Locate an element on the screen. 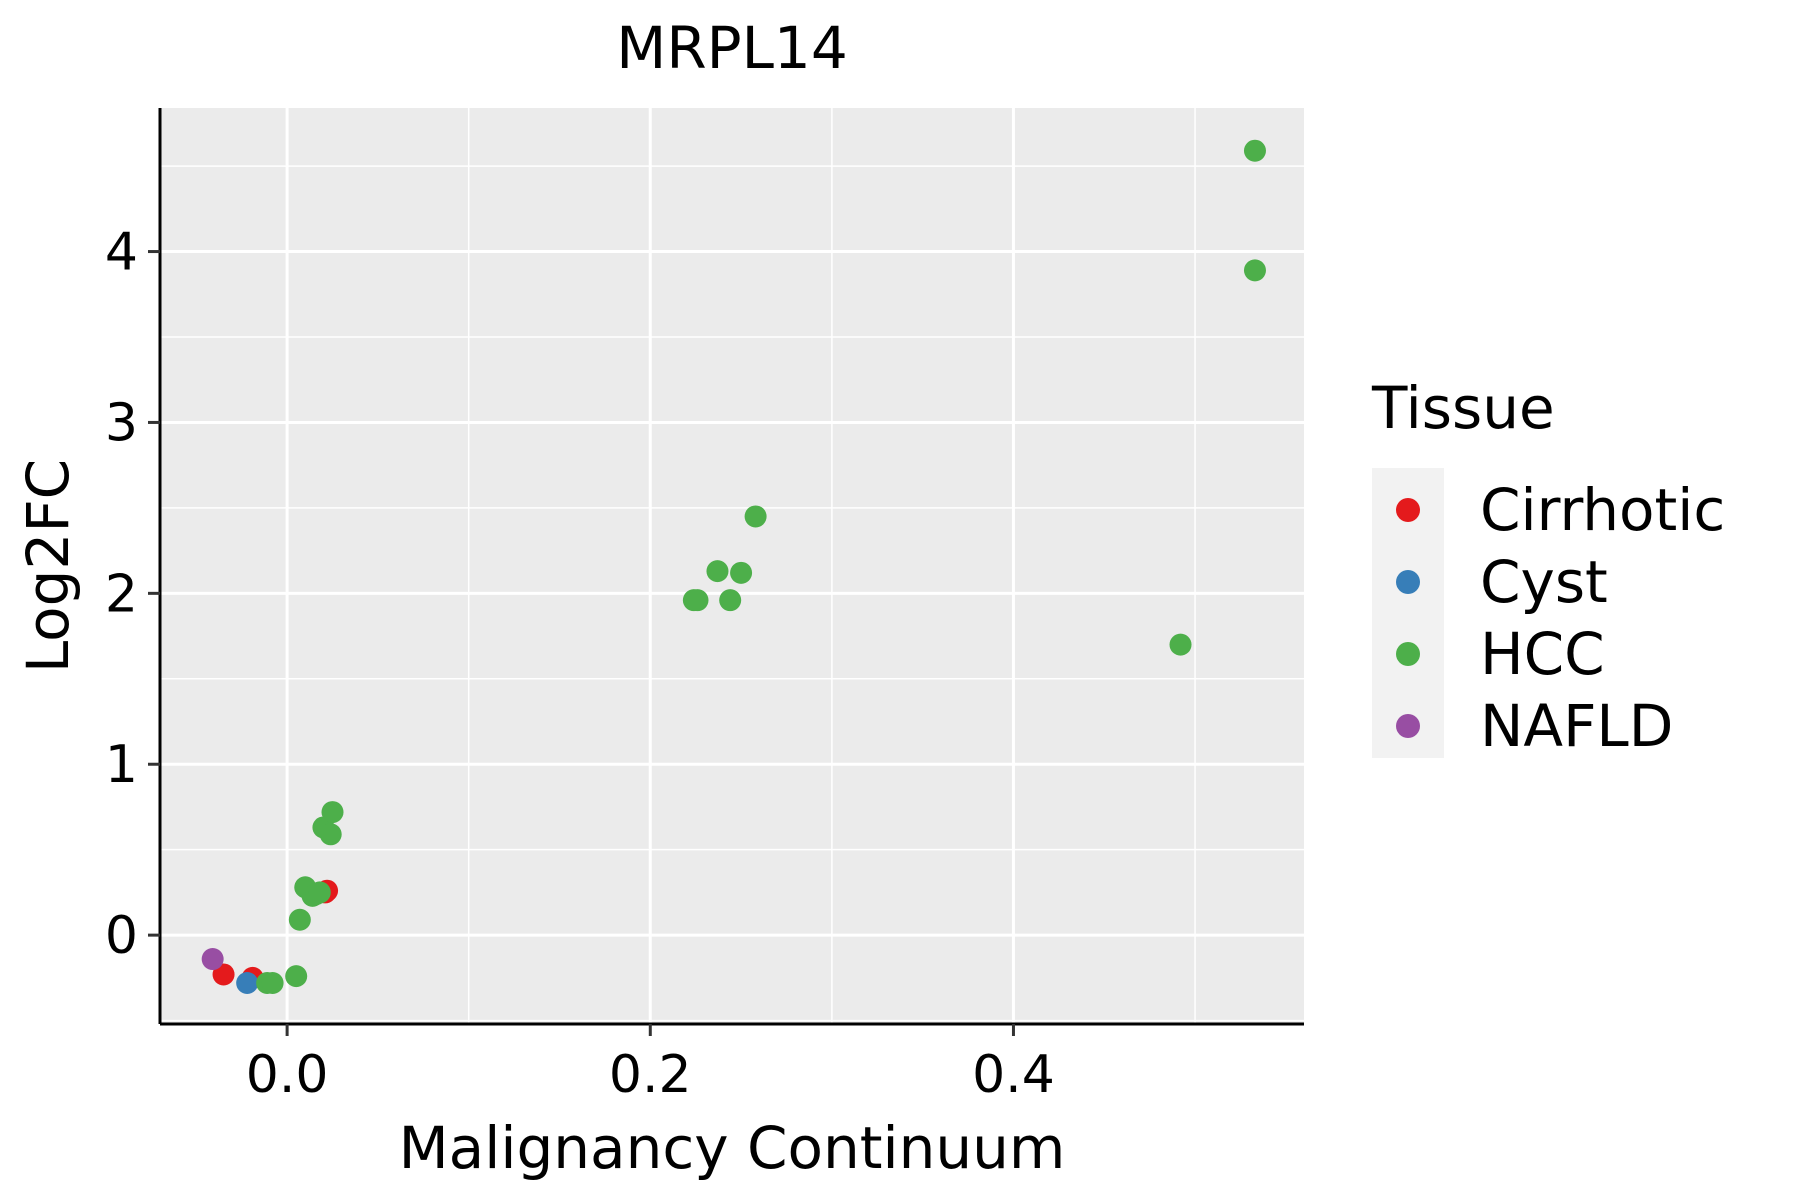 The height and width of the screenshot is (1200, 1800). point-nafld is located at coordinates (212, 959).